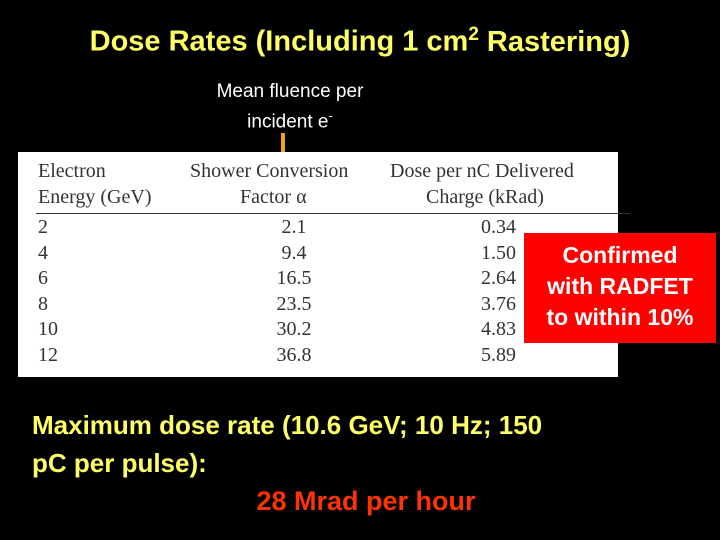  Describe the element at coordinates (48, 355) in the screenshot. I see `table-cell: 12` at that location.